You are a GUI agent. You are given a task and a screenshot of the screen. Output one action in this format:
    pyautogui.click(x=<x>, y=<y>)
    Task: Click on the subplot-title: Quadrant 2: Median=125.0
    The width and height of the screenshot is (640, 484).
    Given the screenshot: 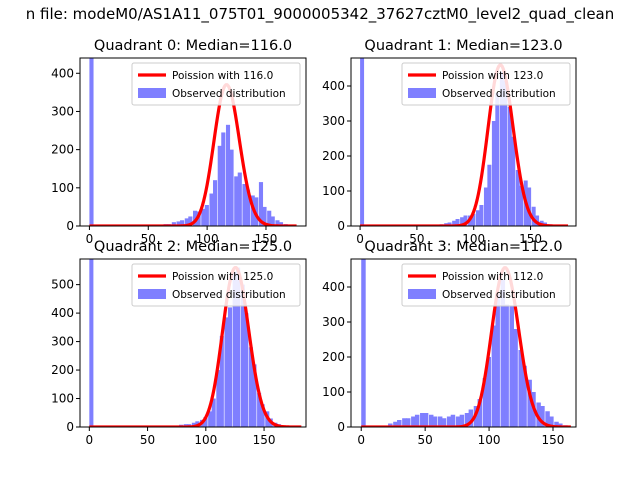 What is the action you would take?
    pyautogui.click(x=193, y=247)
    